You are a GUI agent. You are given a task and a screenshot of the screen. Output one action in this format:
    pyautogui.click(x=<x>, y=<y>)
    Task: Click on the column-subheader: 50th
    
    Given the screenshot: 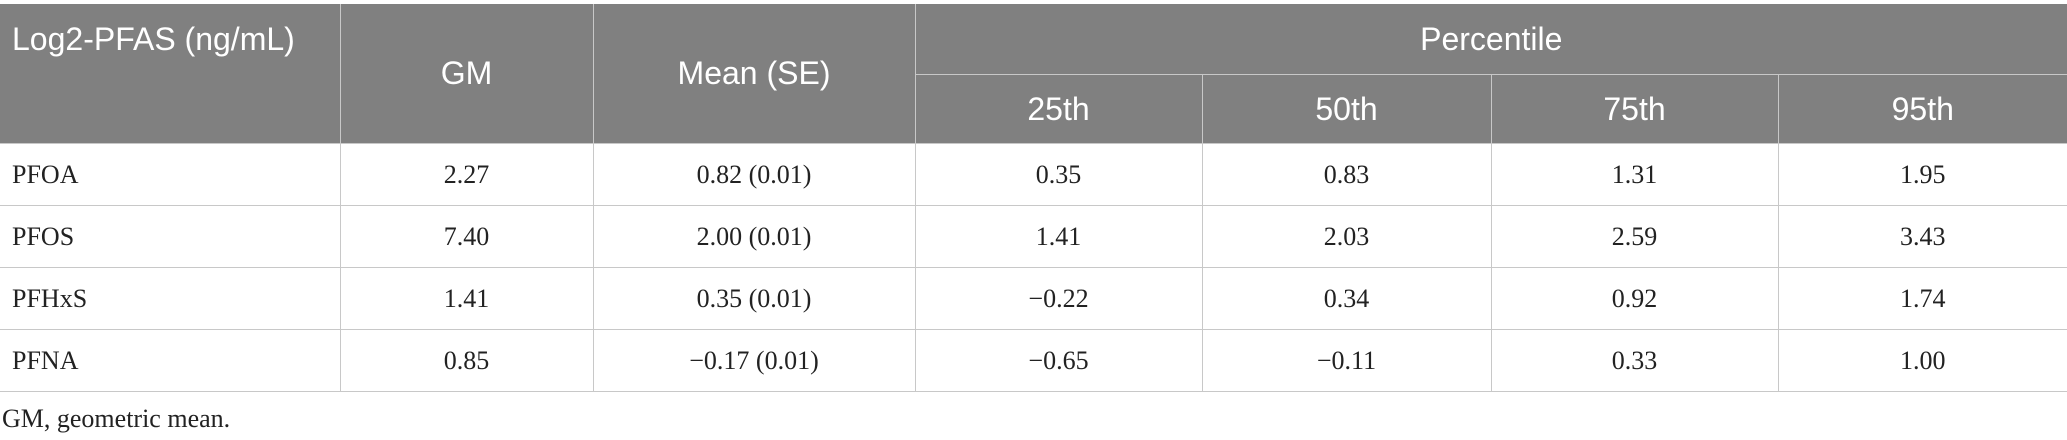 What is the action you would take?
    pyautogui.click(x=1346, y=109)
    